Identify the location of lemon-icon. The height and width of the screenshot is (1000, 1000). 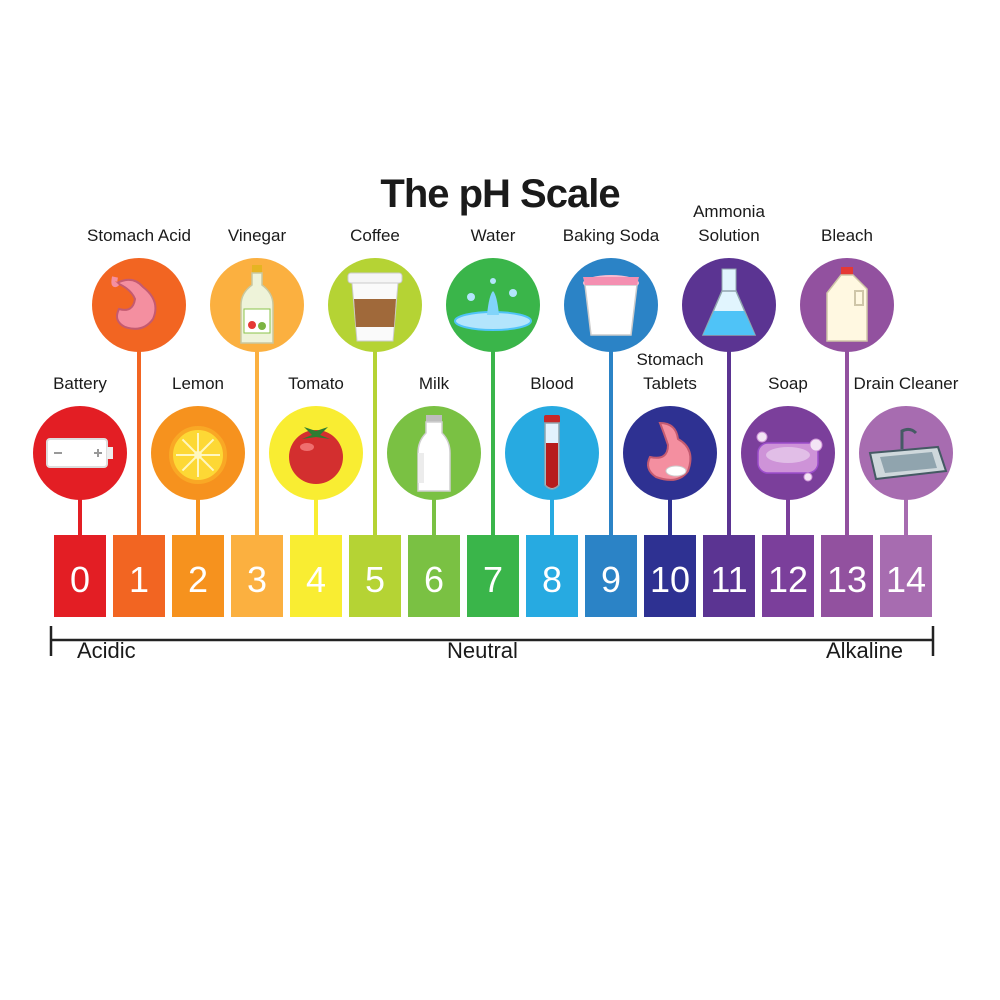
(198, 455).